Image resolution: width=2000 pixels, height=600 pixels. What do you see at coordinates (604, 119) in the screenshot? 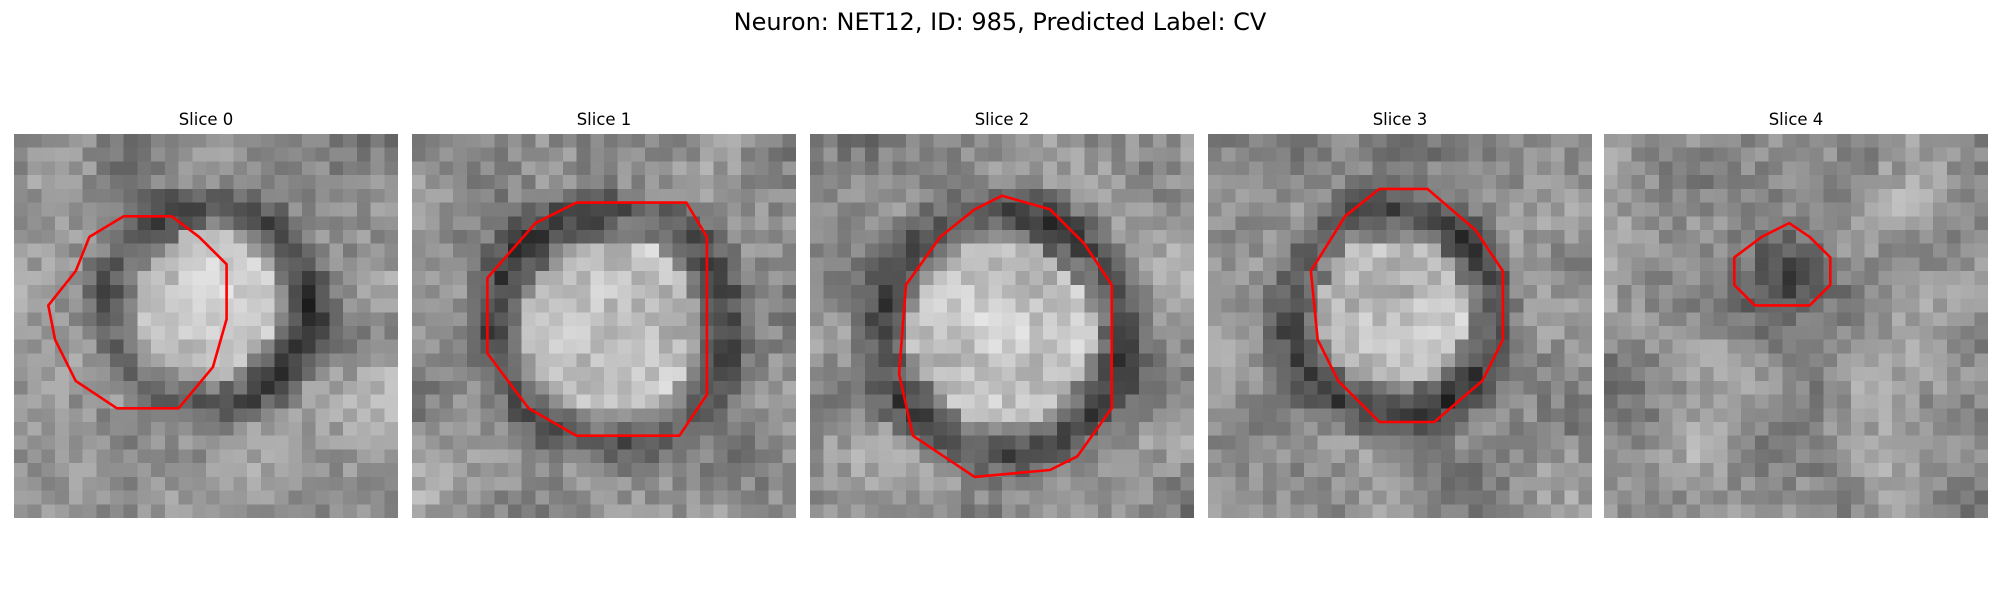
I see `slice-title: Slice 1` at bounding box center [604, 119].